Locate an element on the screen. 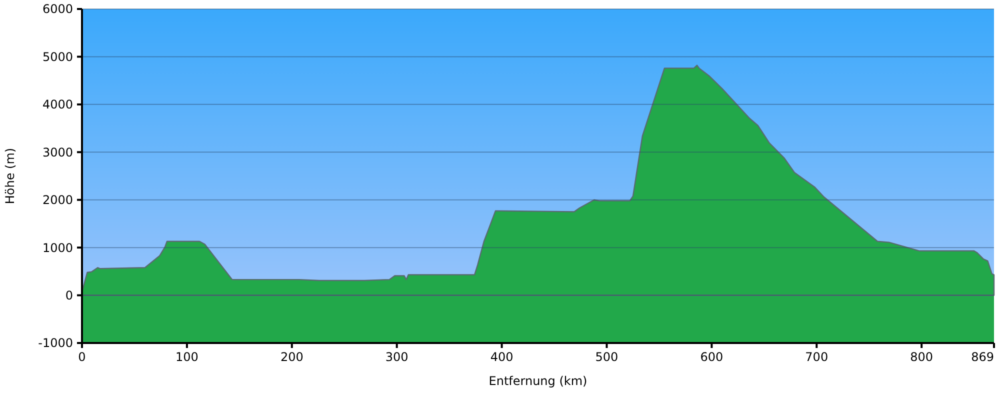 The width and height of the screenshot is (1000, 394). y-tick-label: 3000 is located at coordinates (57, 152).